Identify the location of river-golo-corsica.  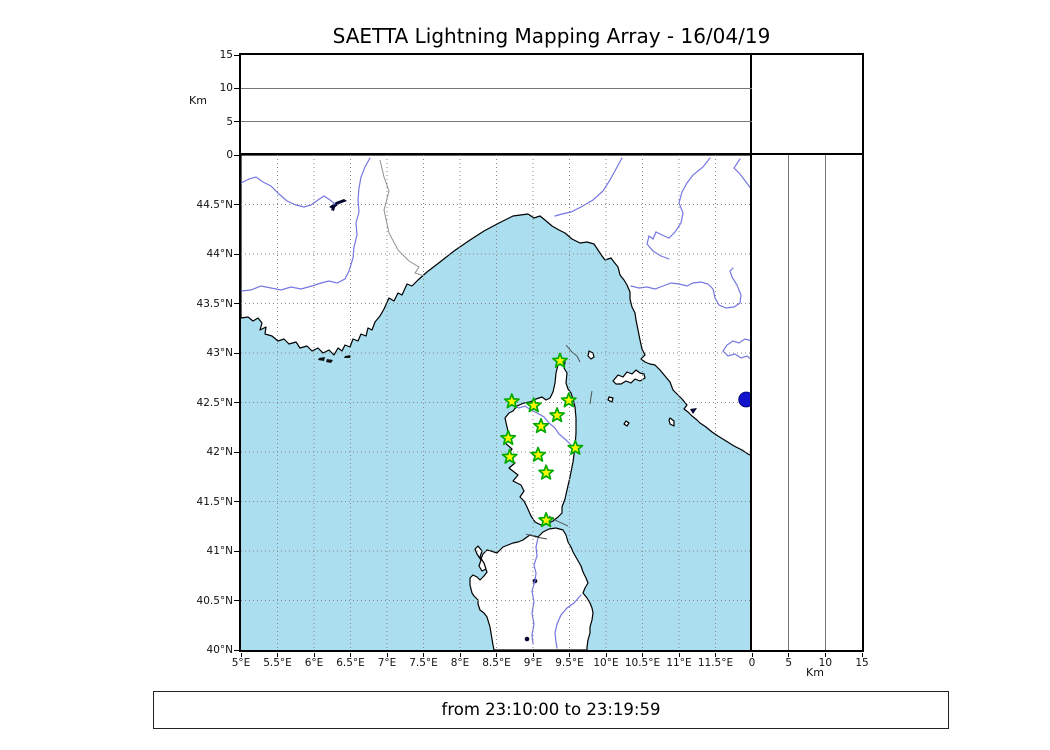
(542, 426).